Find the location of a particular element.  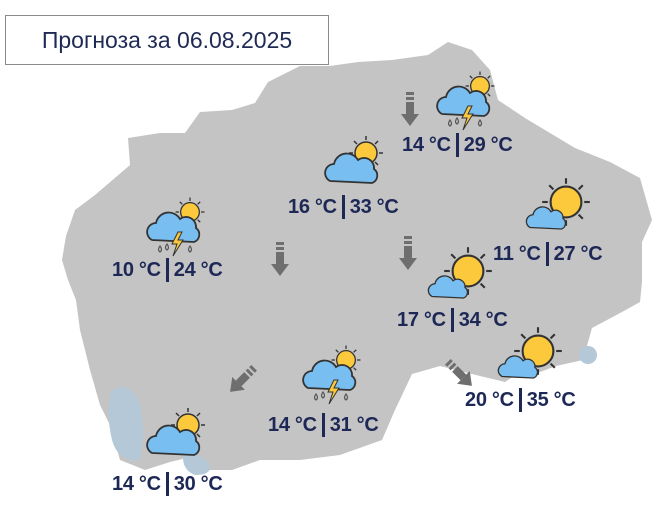

lake-prespa is located at coordinates (196, 464).